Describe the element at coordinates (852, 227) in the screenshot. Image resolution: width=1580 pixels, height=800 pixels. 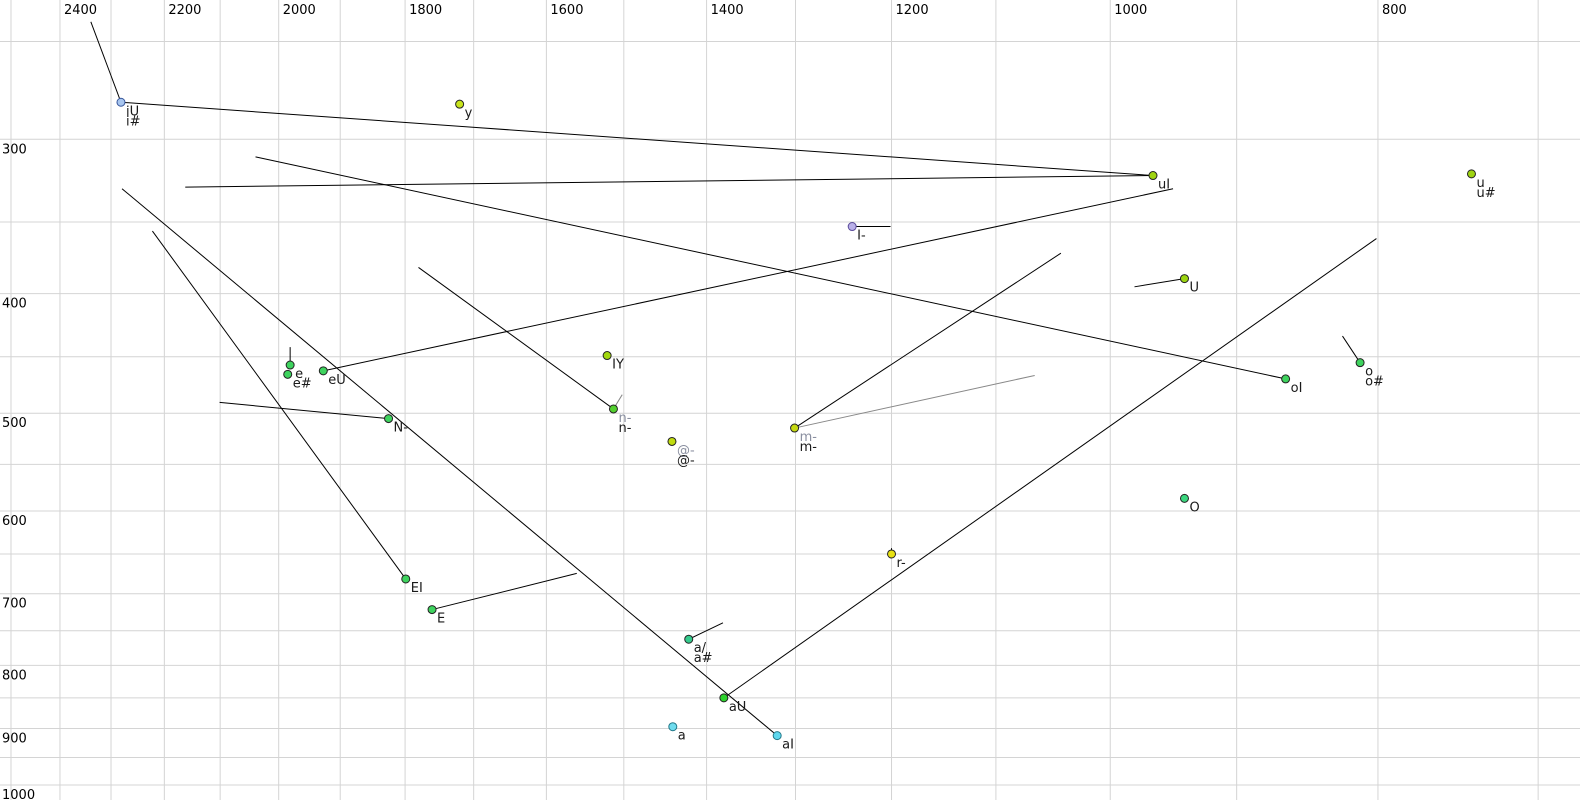
I see `vowel-point-I-` at that location.